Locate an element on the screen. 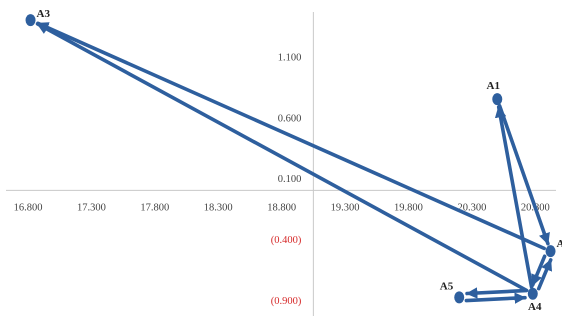  x-tick-label: 18.300 is located at coordinates (218, 207).